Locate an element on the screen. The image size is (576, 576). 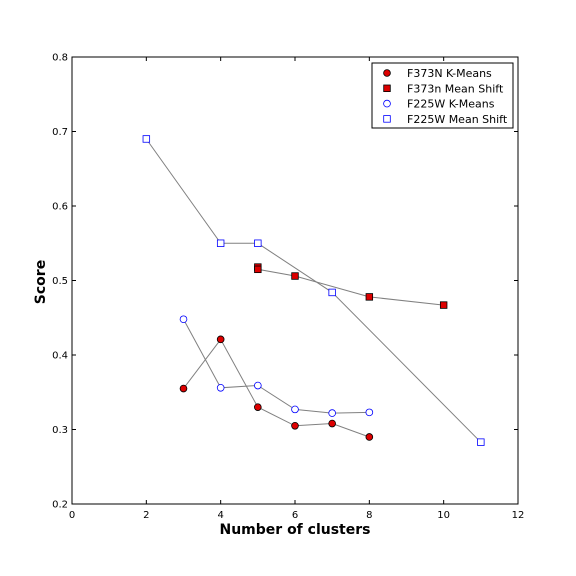
series-line-f373n-k-means is located at coordinates (276, 388).